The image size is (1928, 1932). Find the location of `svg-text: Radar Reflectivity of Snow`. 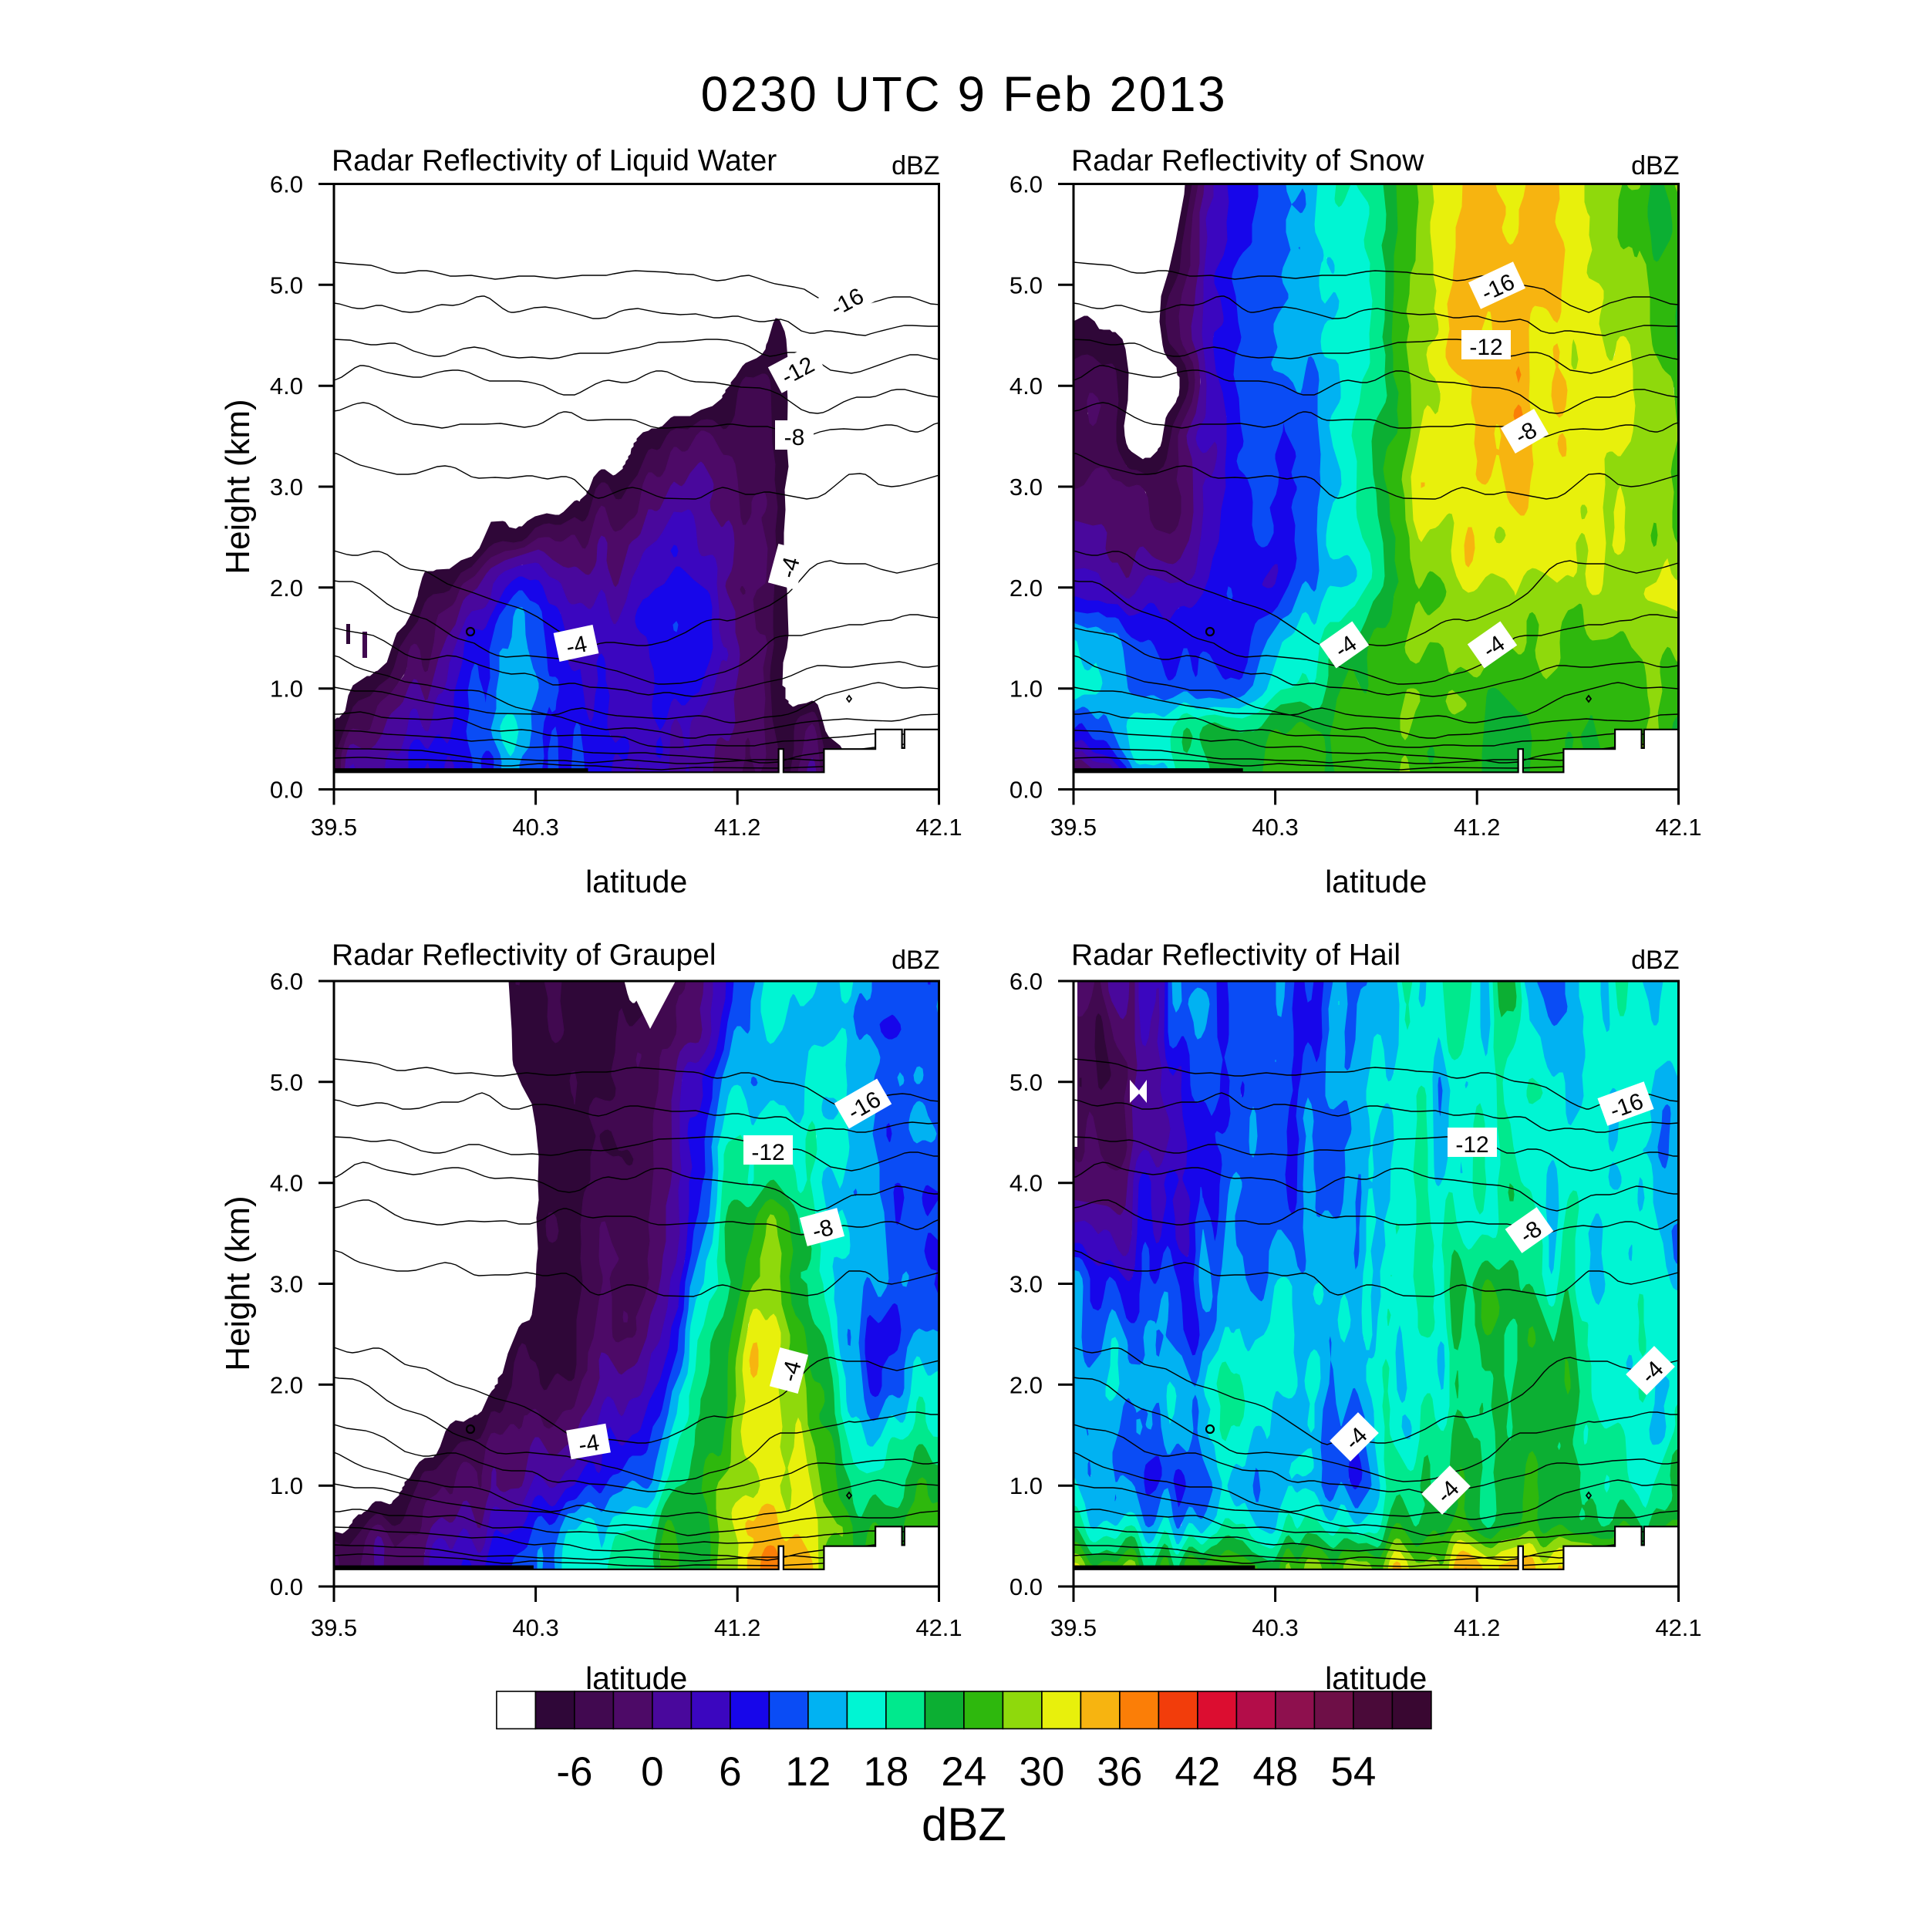

svg-text: Radar Reflectivity of Snow is located at coordinates (1247, 160).